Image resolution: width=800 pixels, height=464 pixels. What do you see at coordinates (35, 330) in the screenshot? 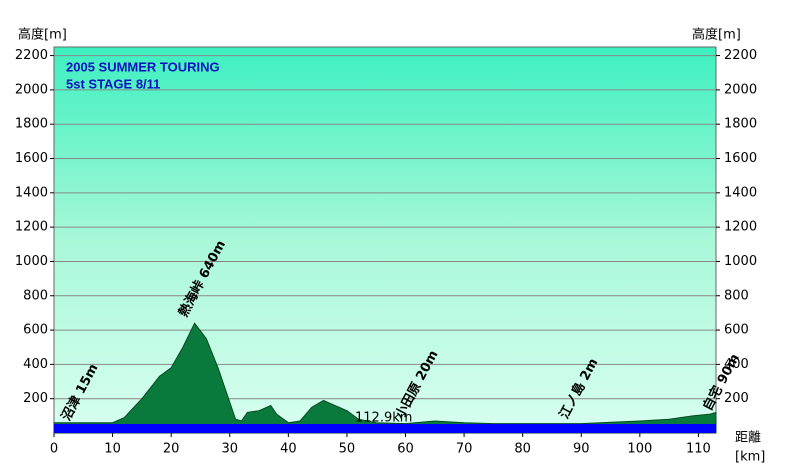
I see `y-tick-label: 600` at bounding box center [35, 330].